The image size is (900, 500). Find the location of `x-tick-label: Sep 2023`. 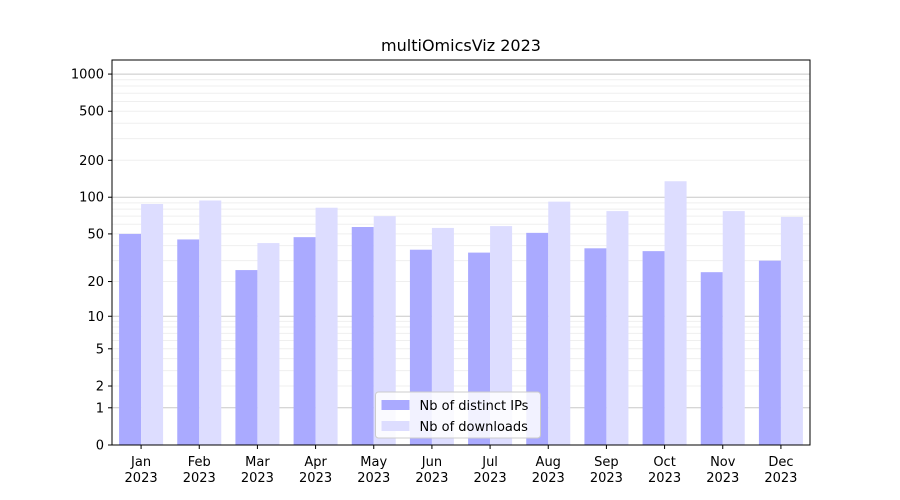

x-tick-label: Sep 2023 is located at coordinates (606, 470).